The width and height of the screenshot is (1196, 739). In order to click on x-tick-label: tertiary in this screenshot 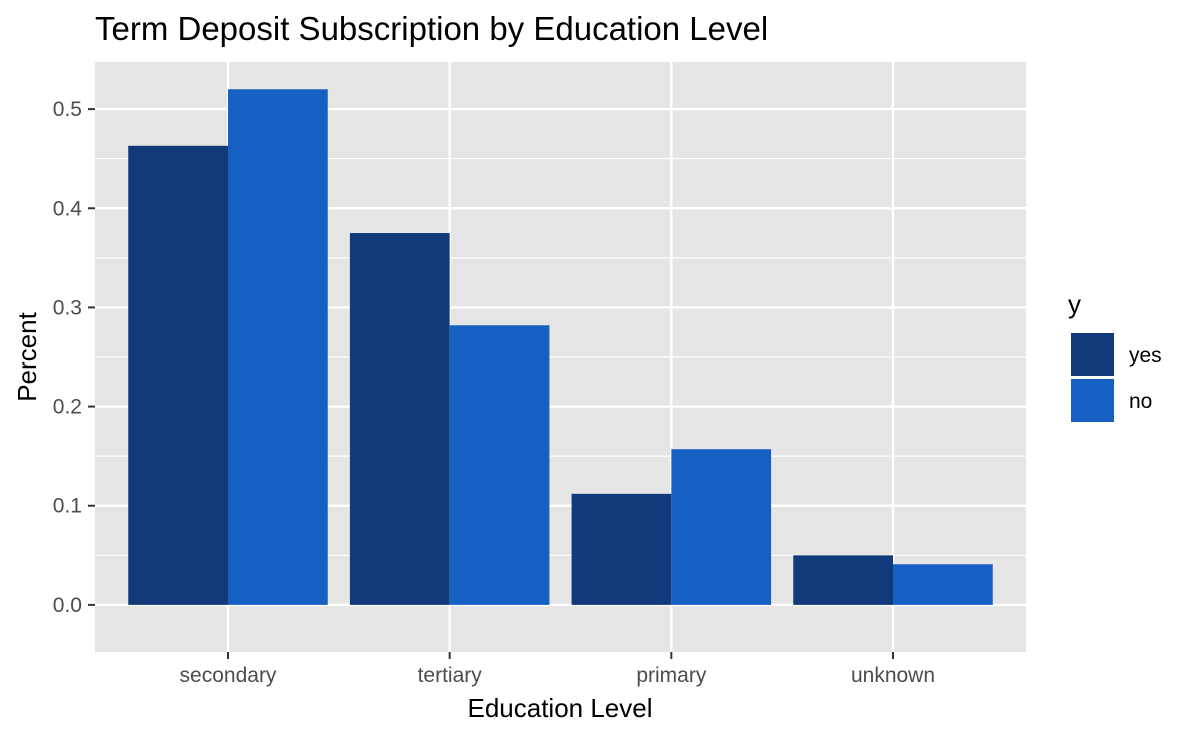, I will do `click(450, 675)`.